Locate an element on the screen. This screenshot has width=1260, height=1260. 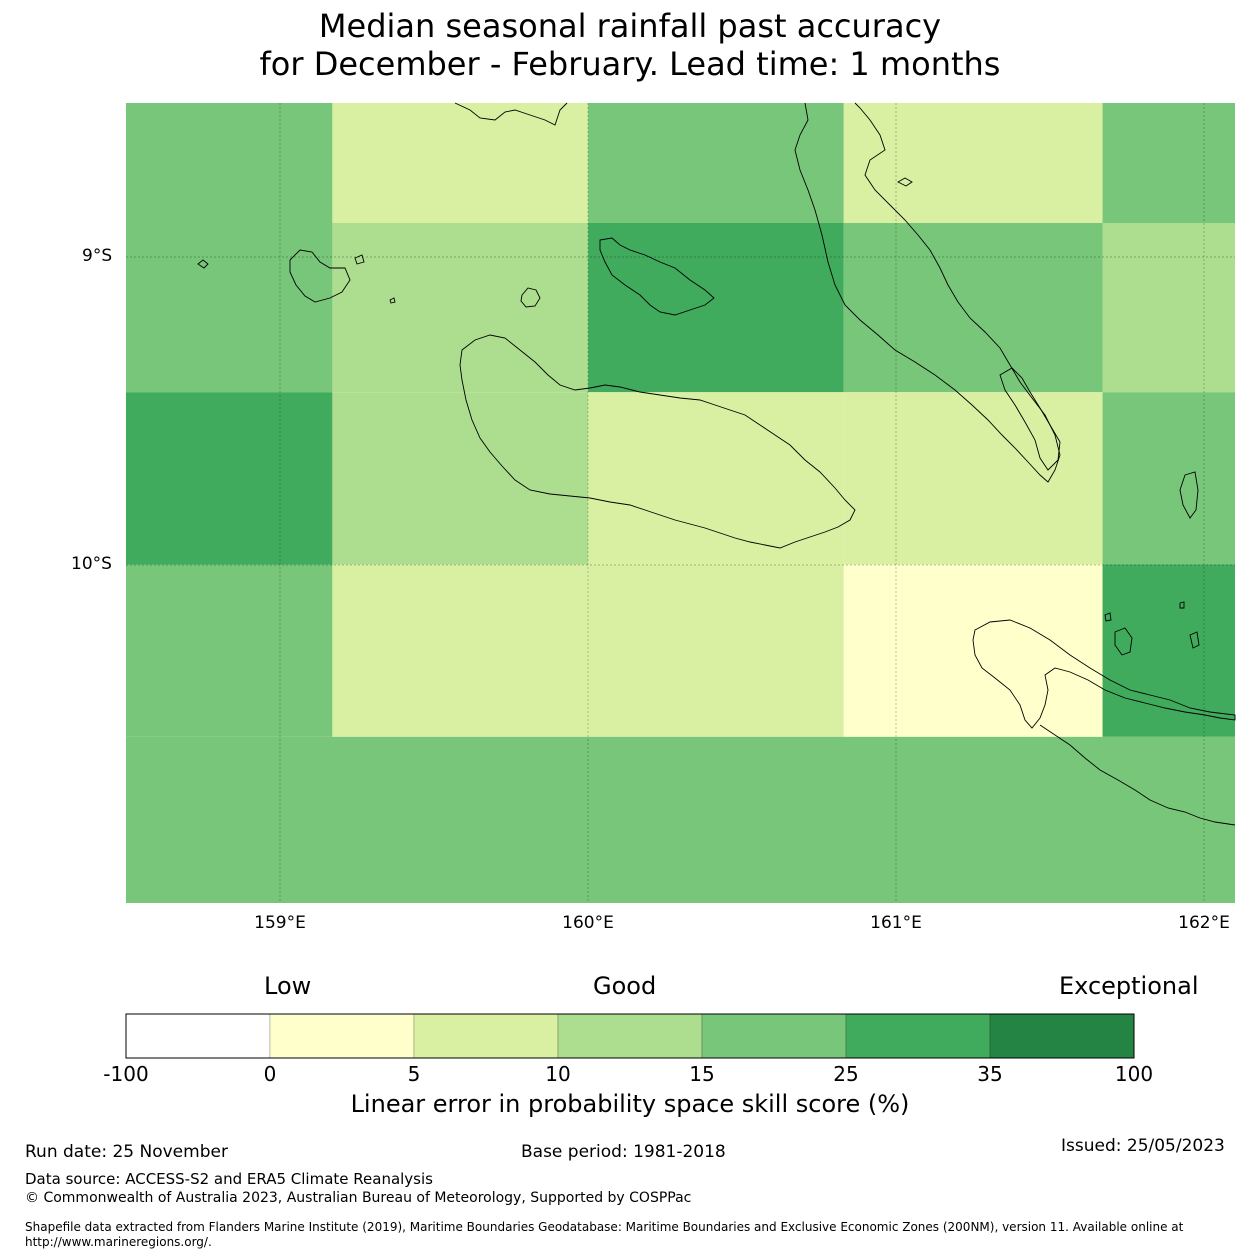
lon-label-161e: 161°E is located at coordinates (896, 923).